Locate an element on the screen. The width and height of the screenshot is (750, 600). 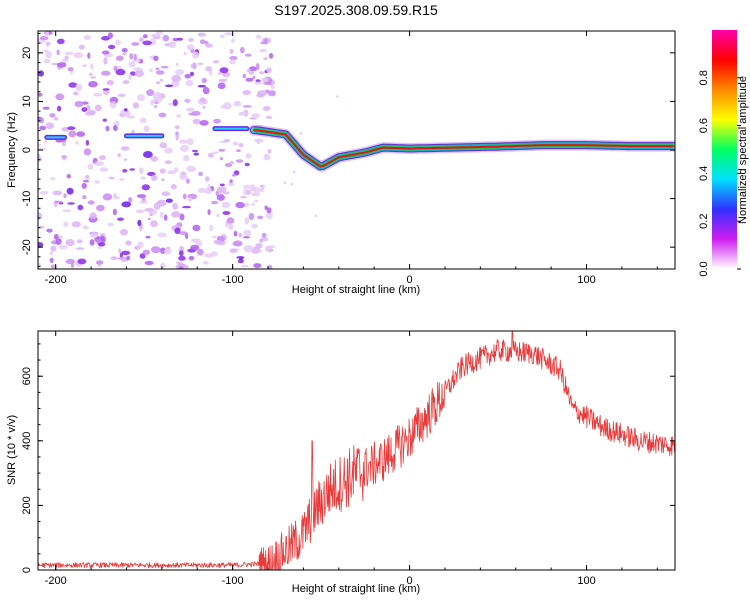
heatmap-x-label: Height of straight line (km) is located at coordinates (356, 290).